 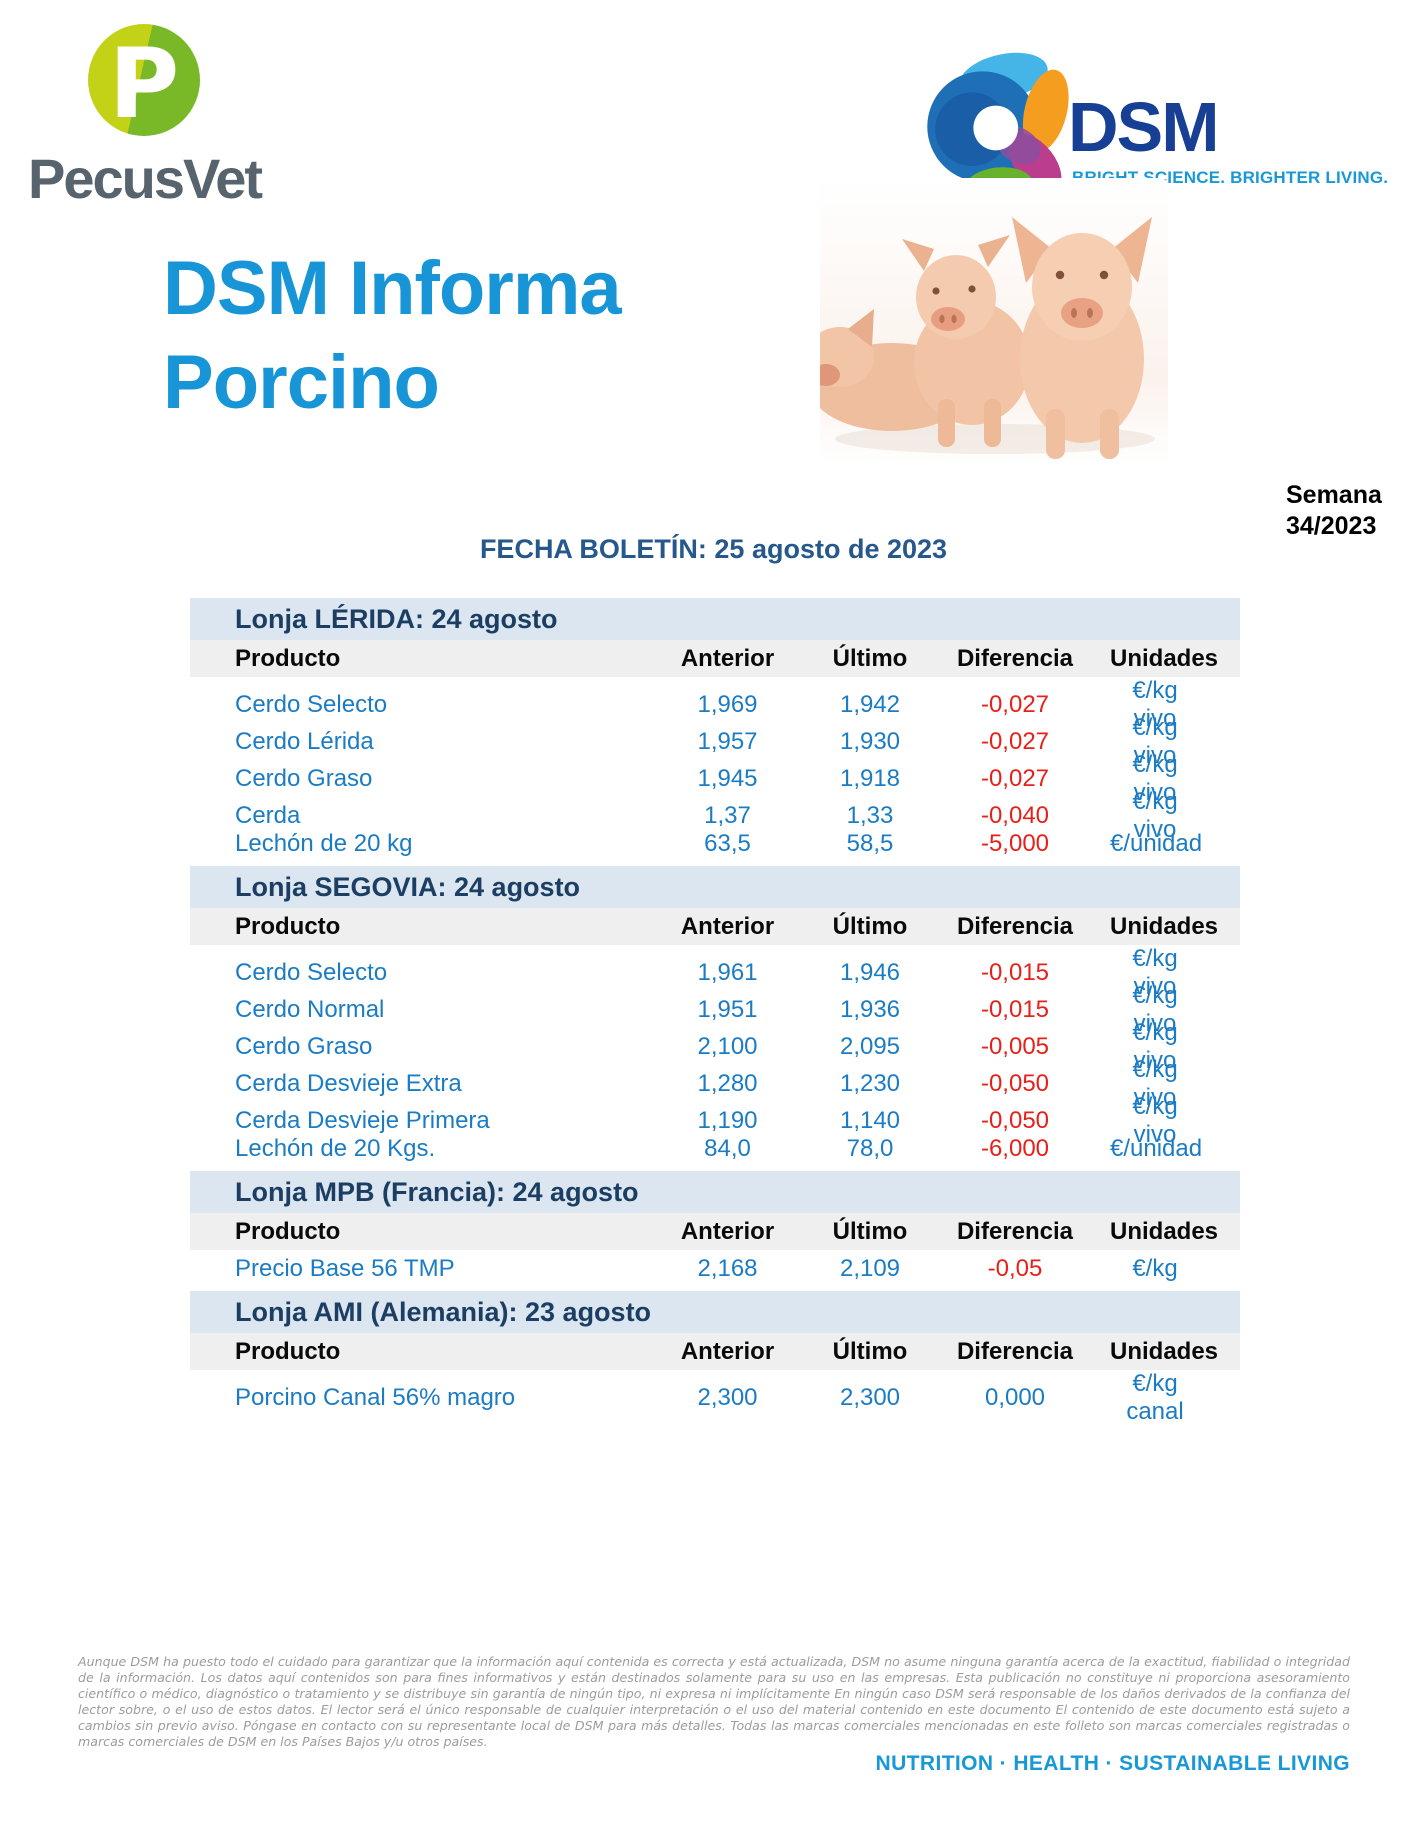 I want to click on page-title-line1: DSM Informa, so click(x=392, y=288).